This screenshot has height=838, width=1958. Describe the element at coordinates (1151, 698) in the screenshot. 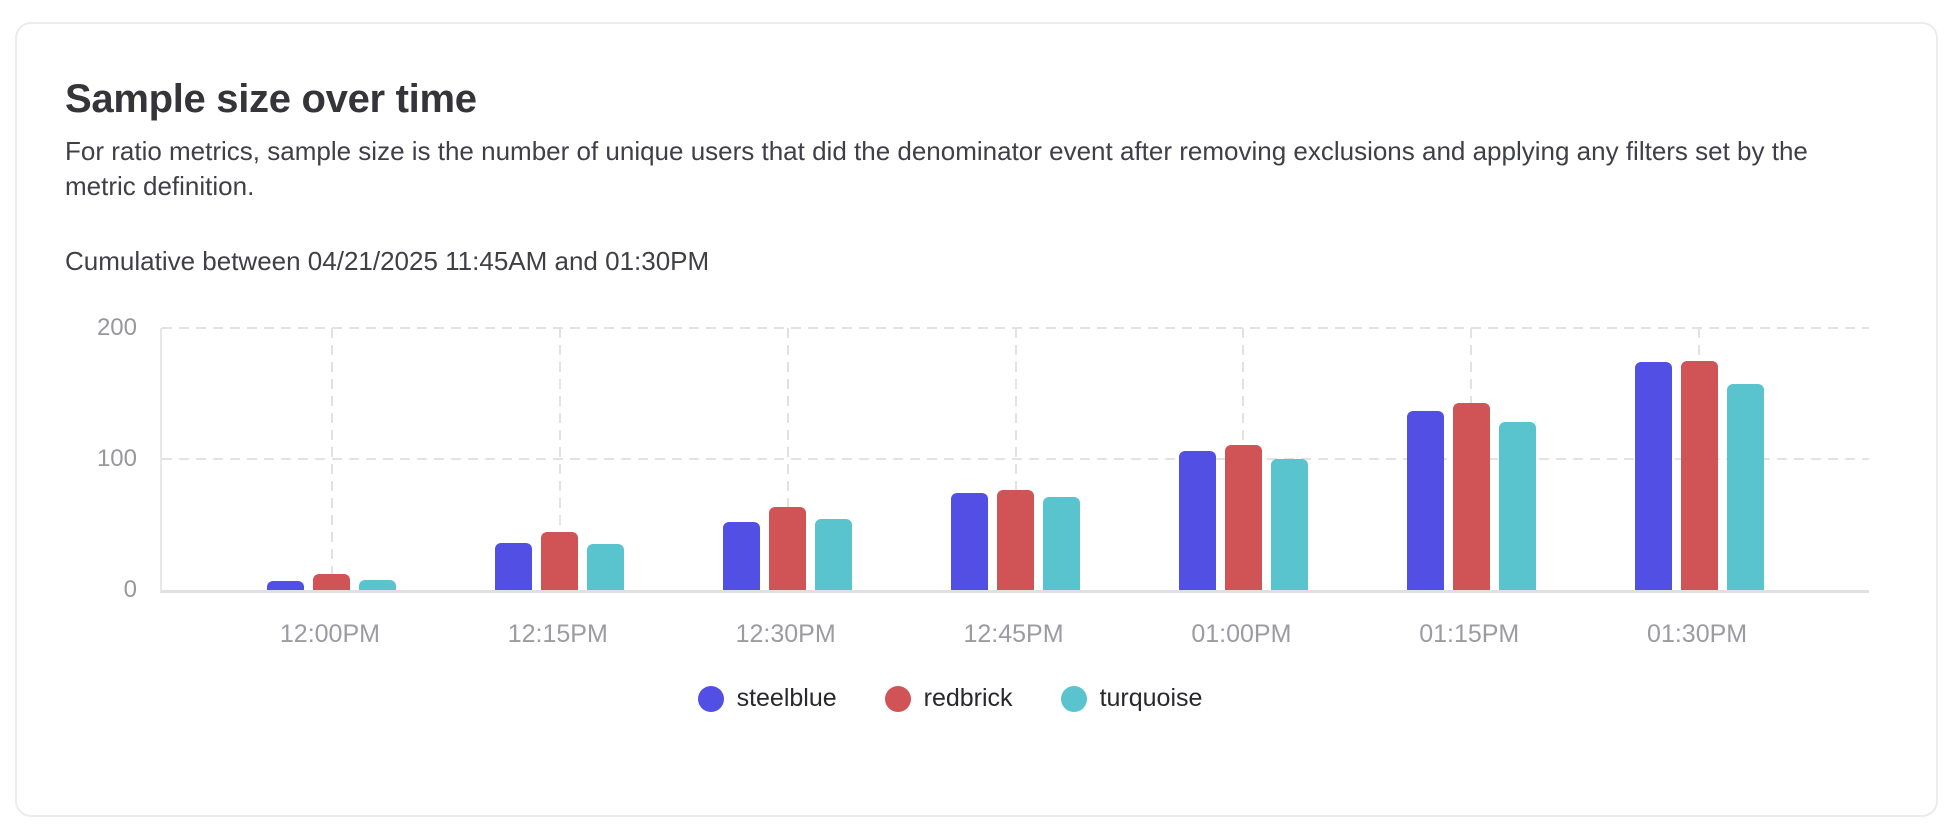

I see `legend-label: turquoise` at that location.